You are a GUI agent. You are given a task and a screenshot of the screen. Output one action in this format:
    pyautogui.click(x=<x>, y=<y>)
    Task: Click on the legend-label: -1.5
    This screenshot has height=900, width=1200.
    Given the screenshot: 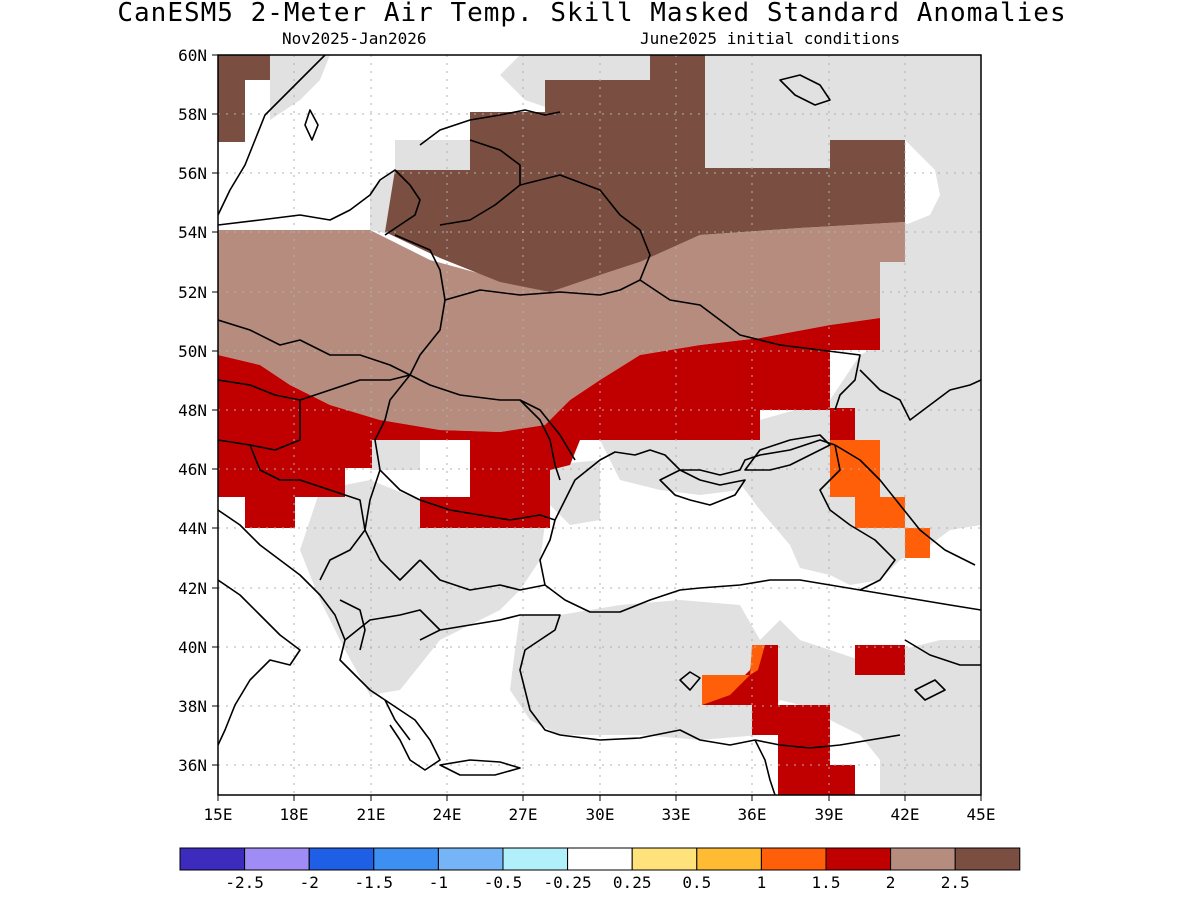 What is the action you would take?
    pyautogui.click(x=374, y=882)
    